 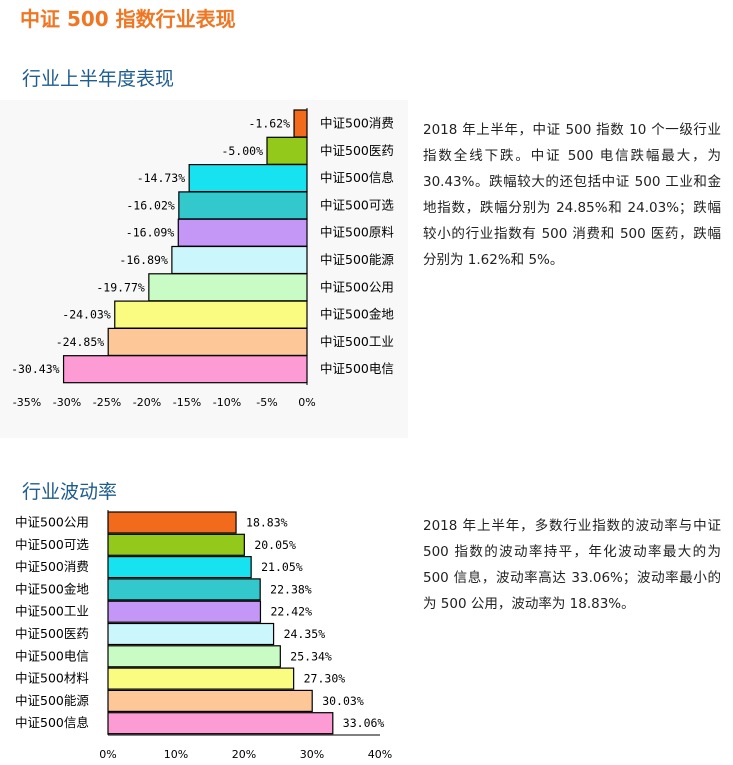 I want to click on x-tick-label: -20%, so click(x=147, y=402).